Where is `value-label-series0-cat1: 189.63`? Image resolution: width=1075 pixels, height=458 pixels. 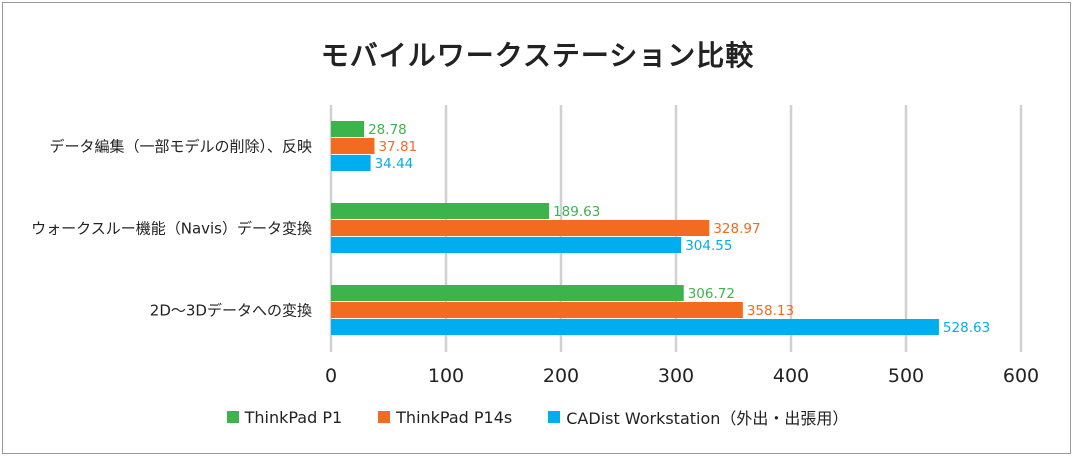
value-label-series0-cat1: 189.63 is located at coordinates (576, 212).